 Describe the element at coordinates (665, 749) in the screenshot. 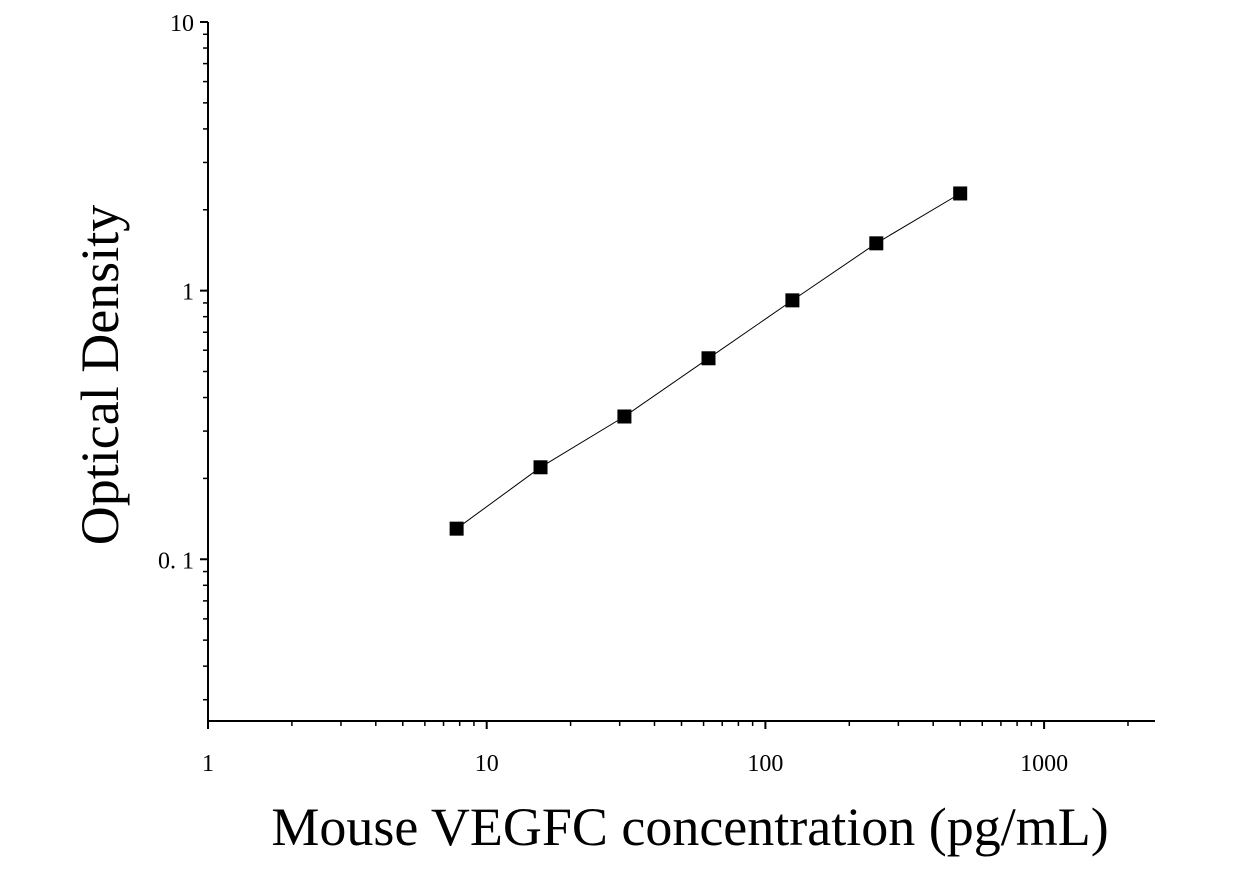

I see `x-axis-ticks: 1 10 100 1000` at that location.